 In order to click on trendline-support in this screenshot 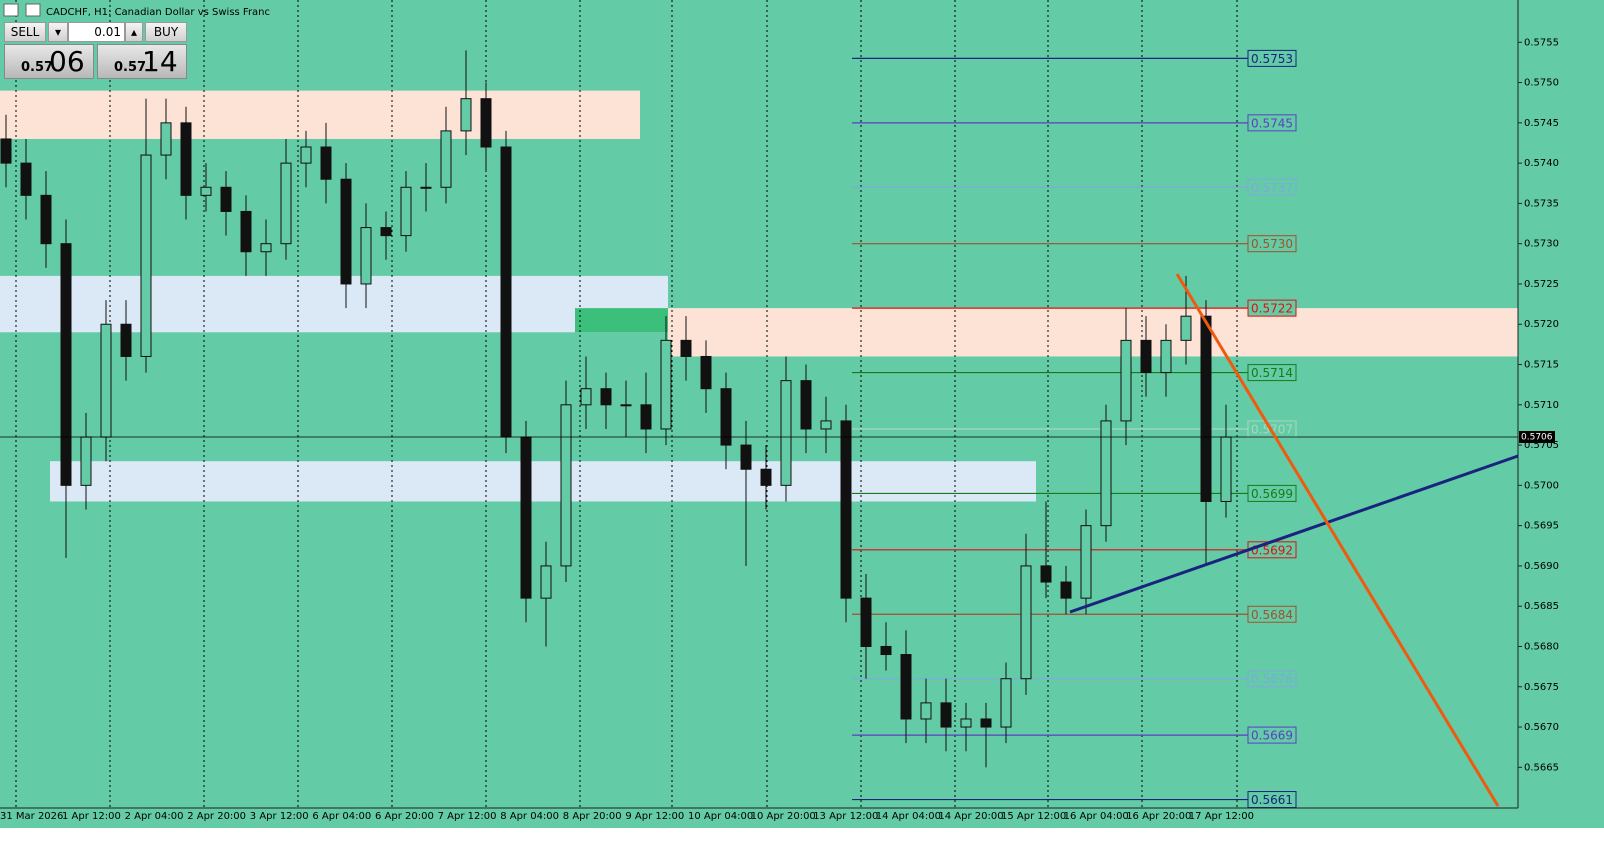, I will do `click(1294, 534)`.